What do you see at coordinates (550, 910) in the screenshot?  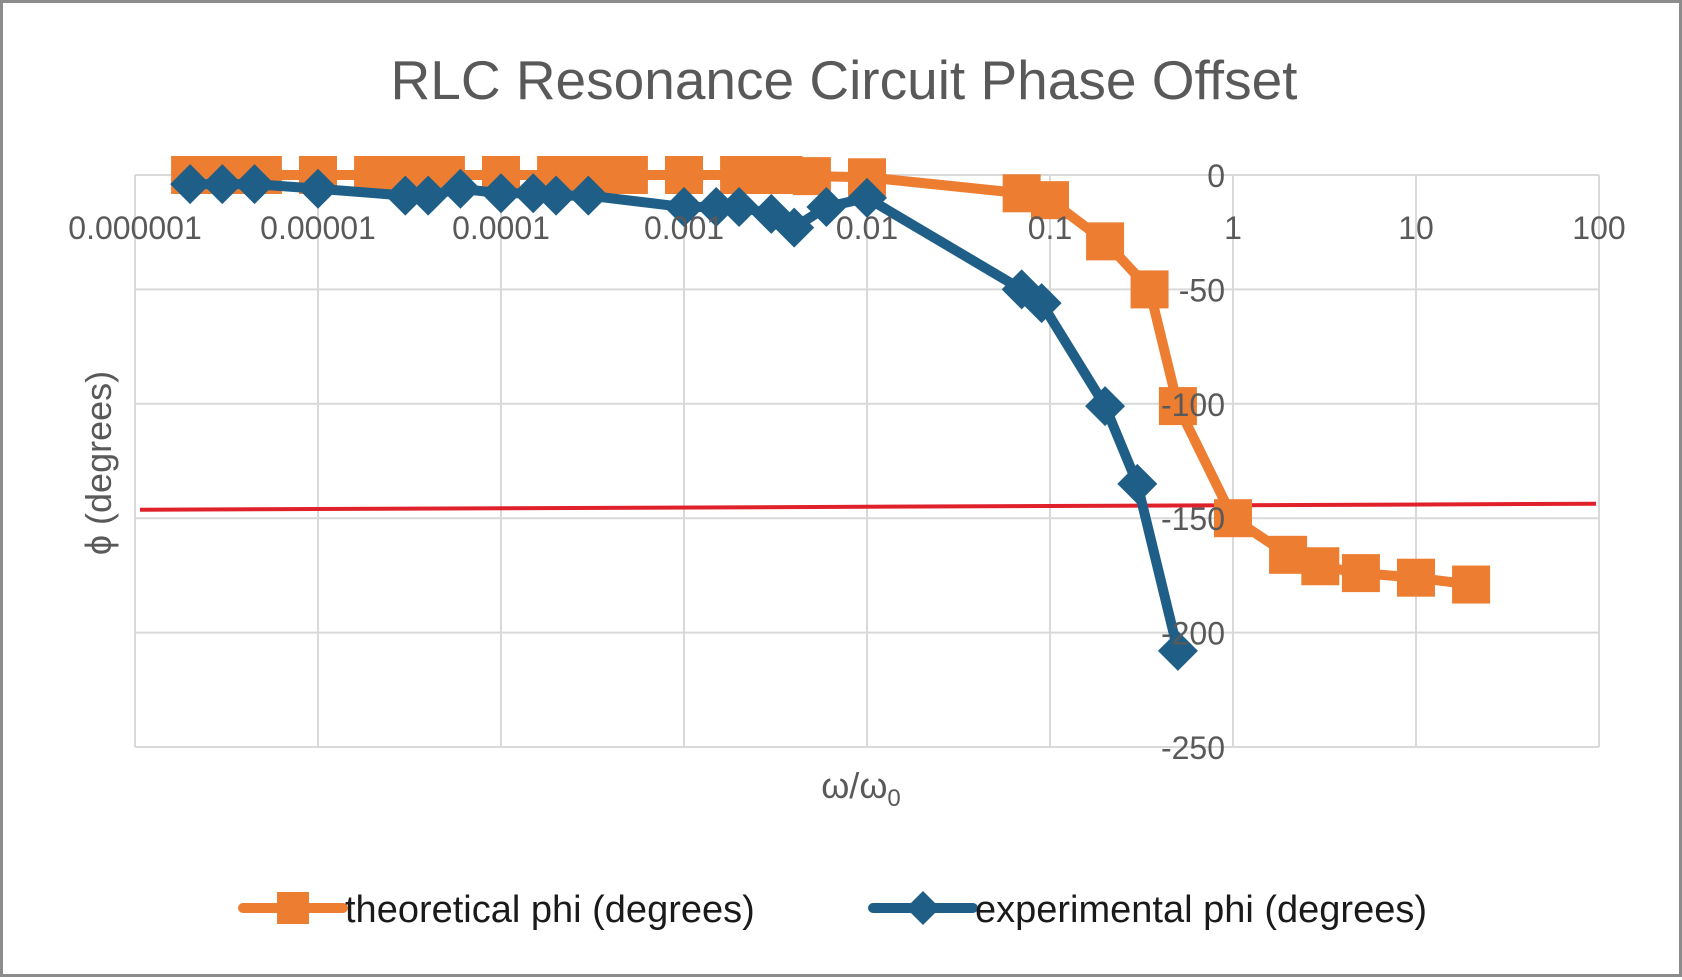 I see `legend-label-0: theoretical phi (degrees)` at bounding box center [550, 910].